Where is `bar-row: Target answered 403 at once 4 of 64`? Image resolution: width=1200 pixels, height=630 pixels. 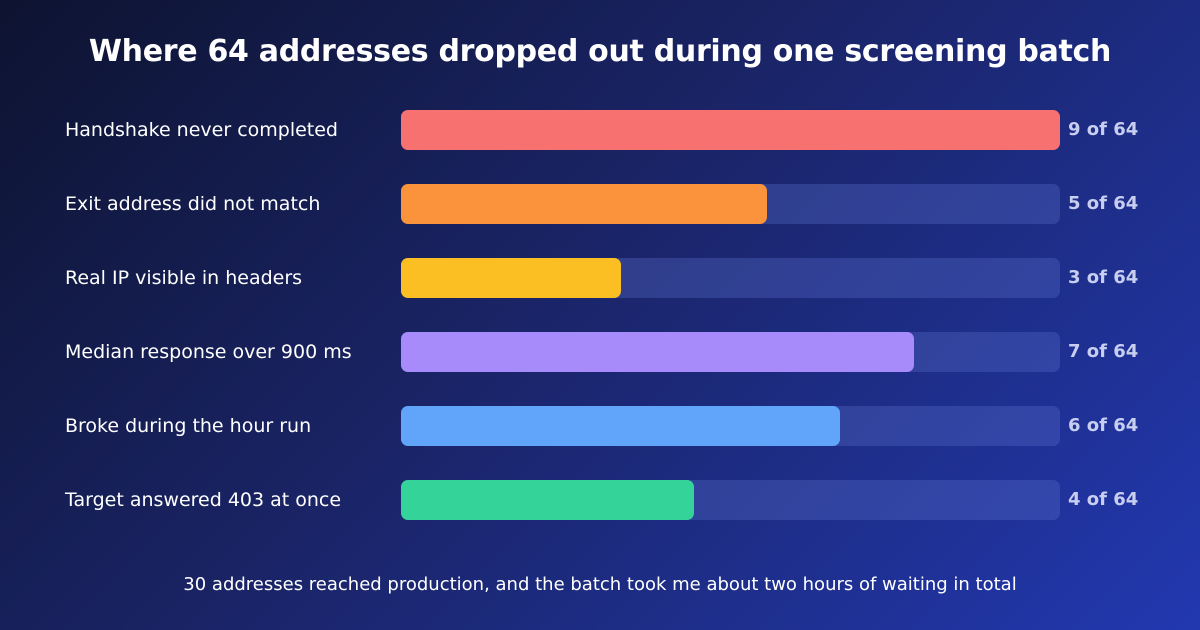
bar-row: Target answered 403 at once 4 of 64 is located at coordinates (600, 500).